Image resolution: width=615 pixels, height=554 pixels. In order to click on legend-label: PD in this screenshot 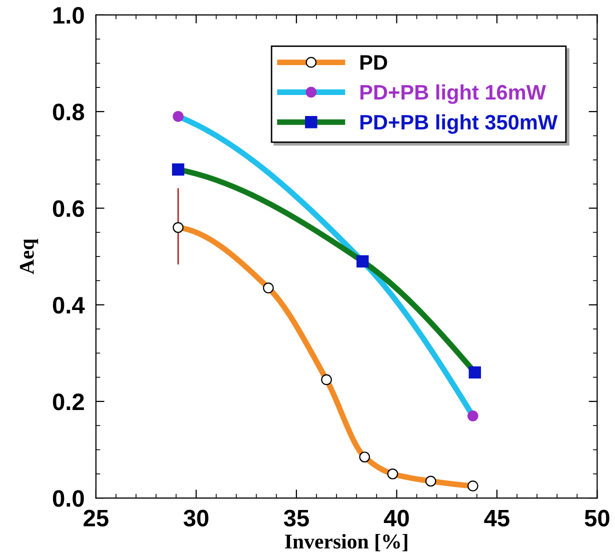, I will do `click(374, 62)`.